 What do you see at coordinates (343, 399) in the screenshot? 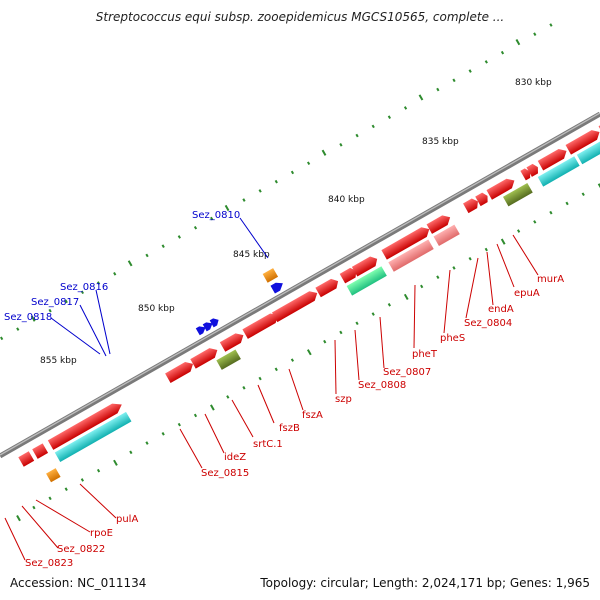
I see `gene-label-szp: szp` at bounding box center [343, 399].